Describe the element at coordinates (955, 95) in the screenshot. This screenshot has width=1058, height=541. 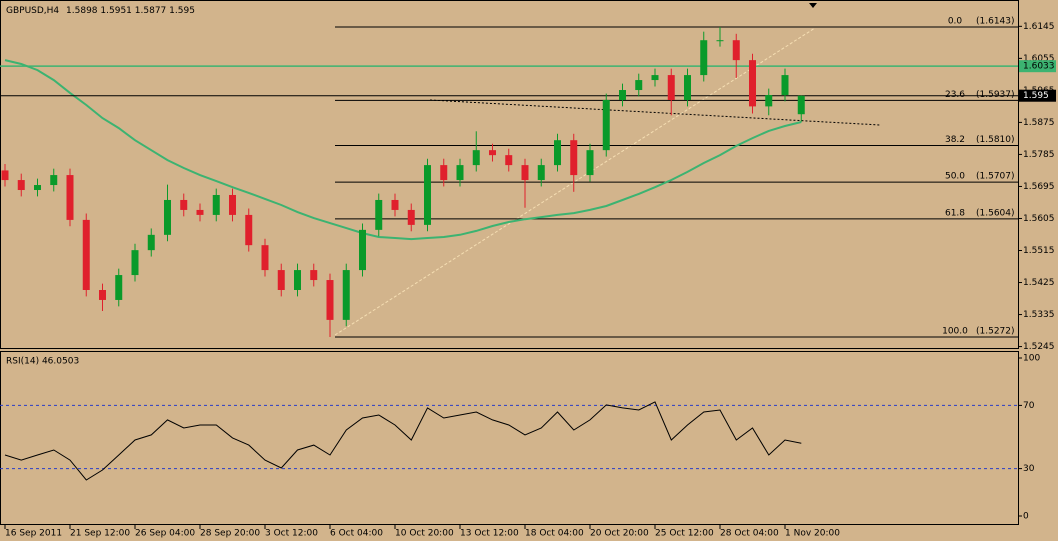
I see `fib-ratio: 23.6` at that location.